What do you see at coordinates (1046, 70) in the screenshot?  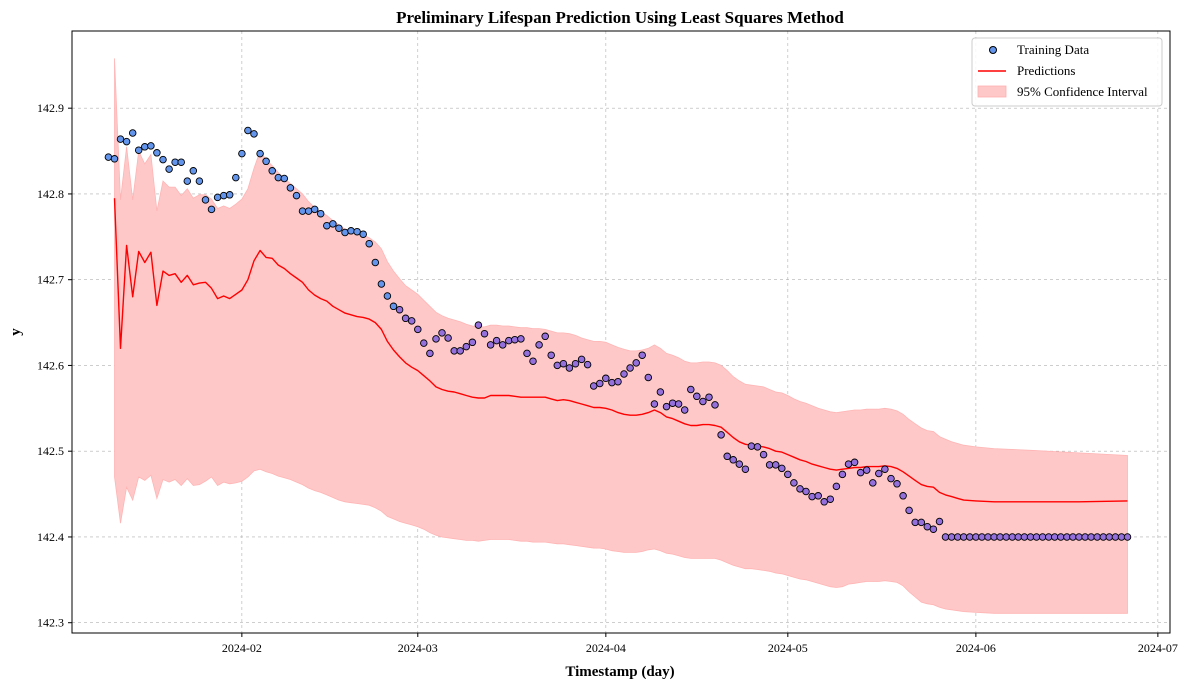 I see `legend-label-predictions: Predictions` at bounding box center [1046, 70].